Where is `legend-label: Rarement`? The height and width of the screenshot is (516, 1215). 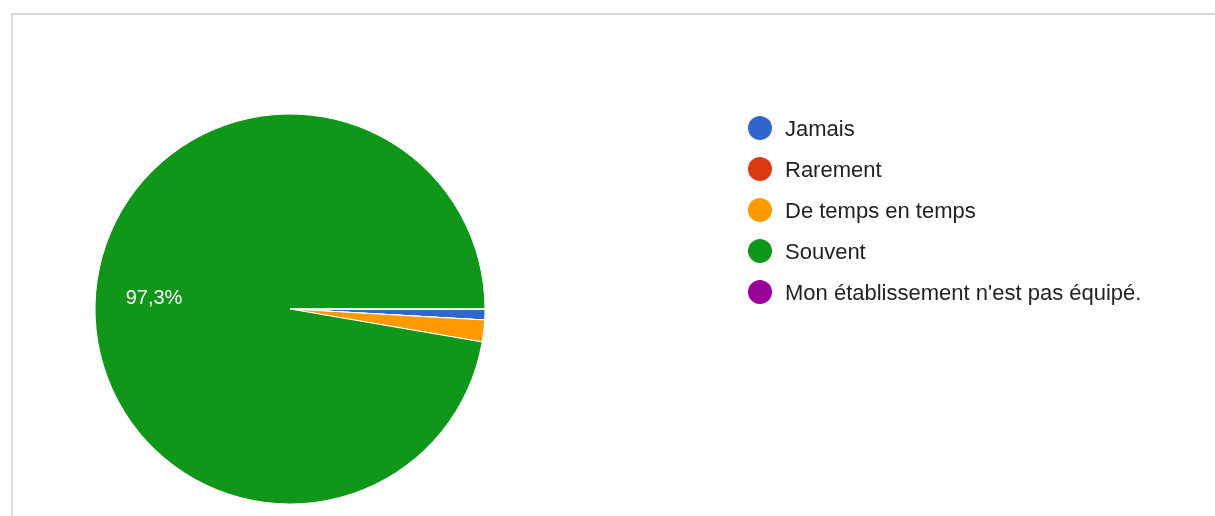
legend-label: Rarement is located at coordinates (833, 169).